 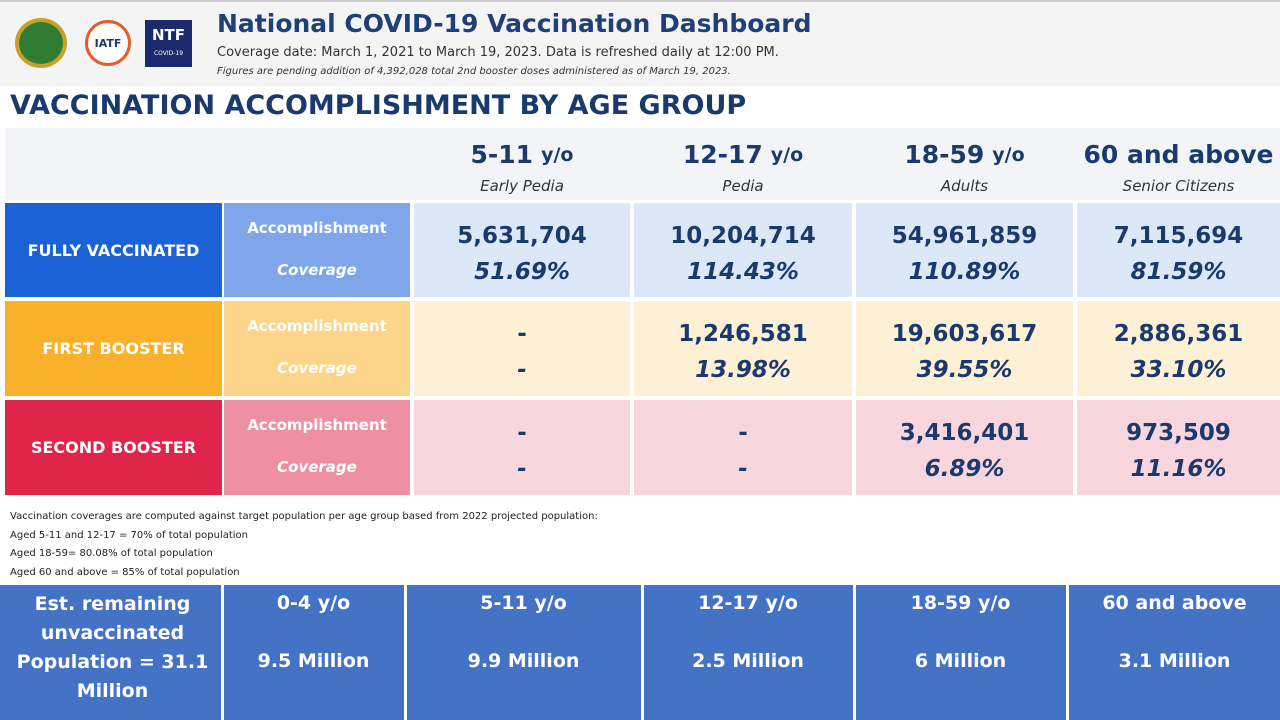 What do you see at coordinates (1178, 370) in the screenshot?
I see `coverage-value: 33.10%` at bounding box center [1178, 370].